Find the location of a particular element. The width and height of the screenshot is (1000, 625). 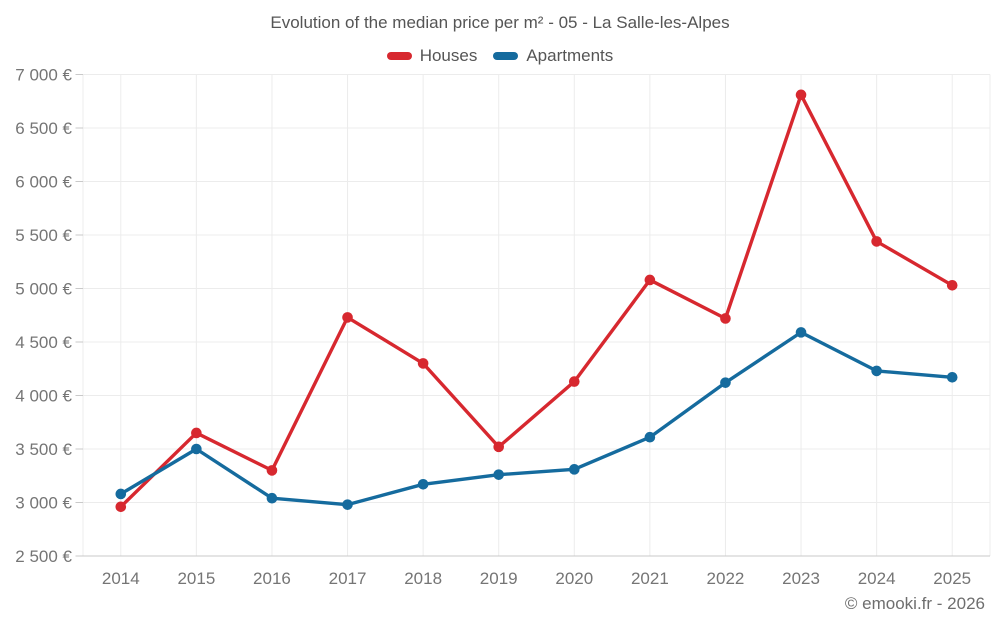

data-point-apartments-2014 is located at coordinates (121, 494).